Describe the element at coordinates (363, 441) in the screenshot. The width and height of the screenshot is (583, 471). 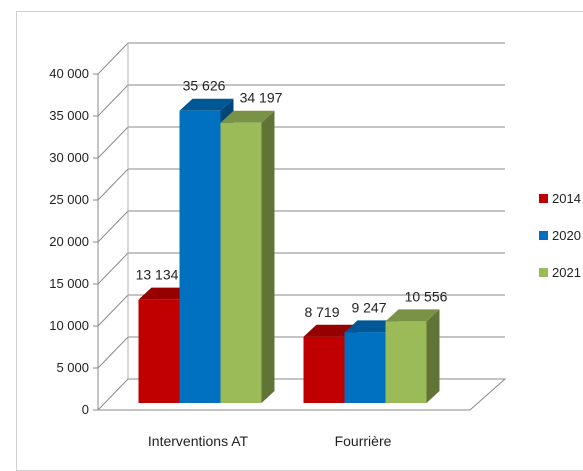
I see `category-label: Fourrière` at that location.